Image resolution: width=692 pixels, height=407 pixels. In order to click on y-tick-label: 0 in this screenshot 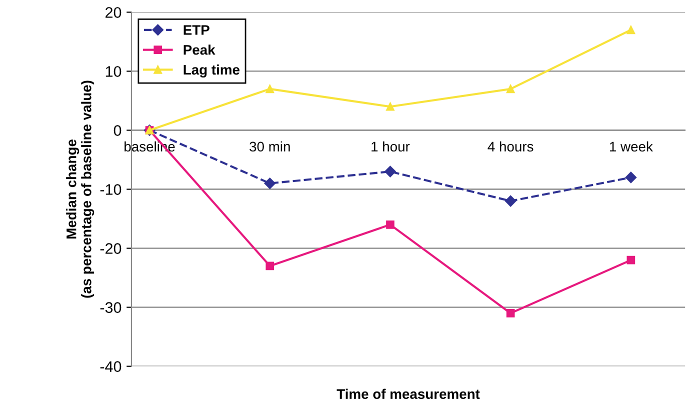, I will do `click(118, 130)`.